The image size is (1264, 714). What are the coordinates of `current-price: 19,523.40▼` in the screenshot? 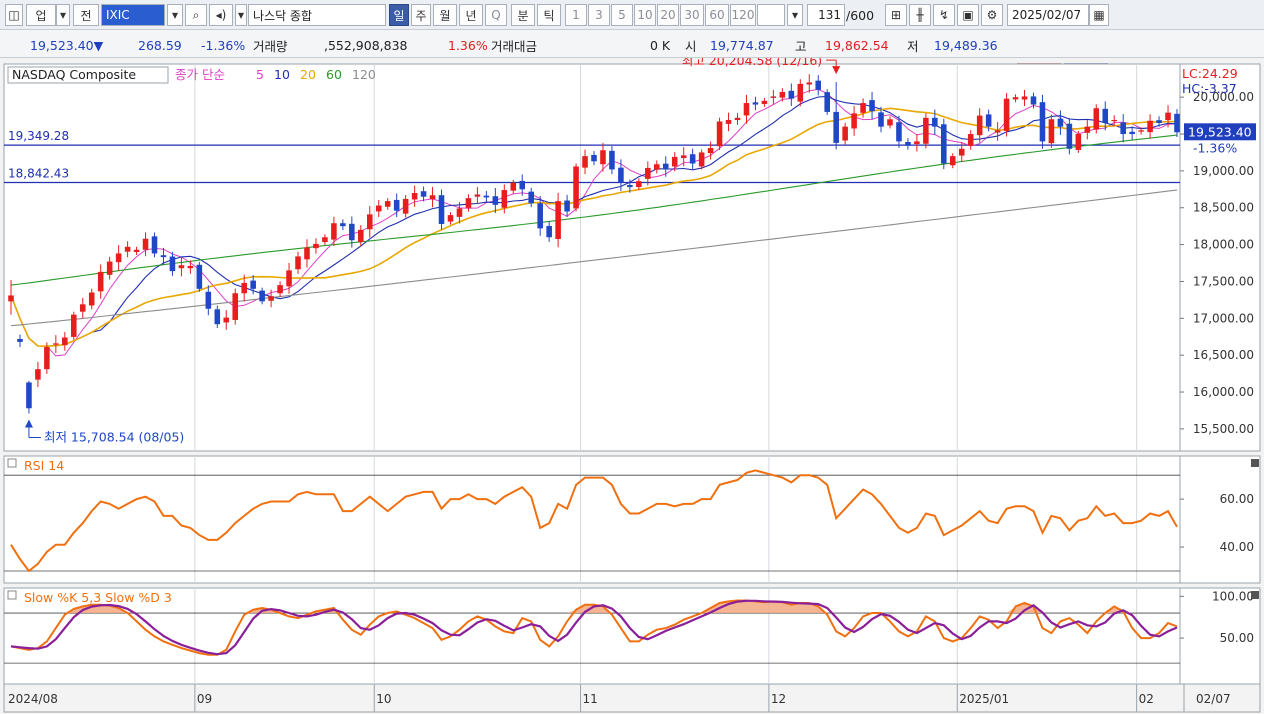 It's located at (67, 45).